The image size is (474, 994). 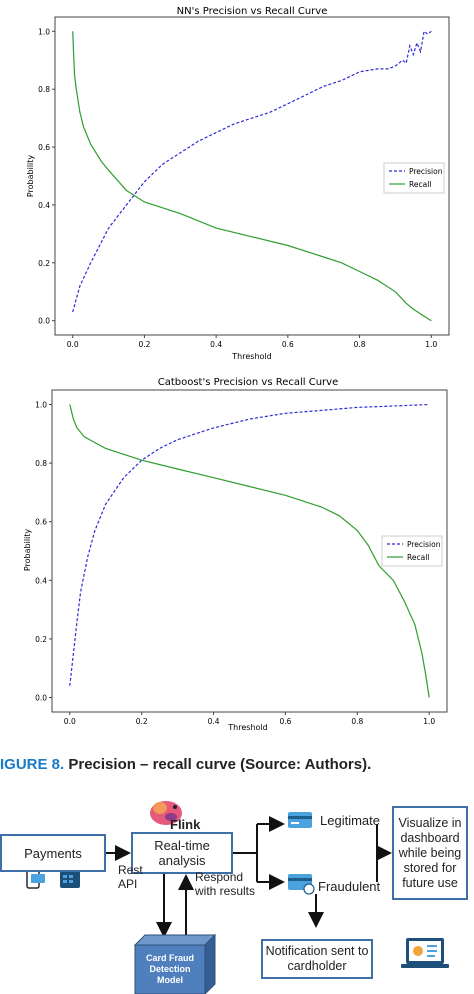 I want to click on fraudulent-label: Fraudulent, so click(x=349, y=886).